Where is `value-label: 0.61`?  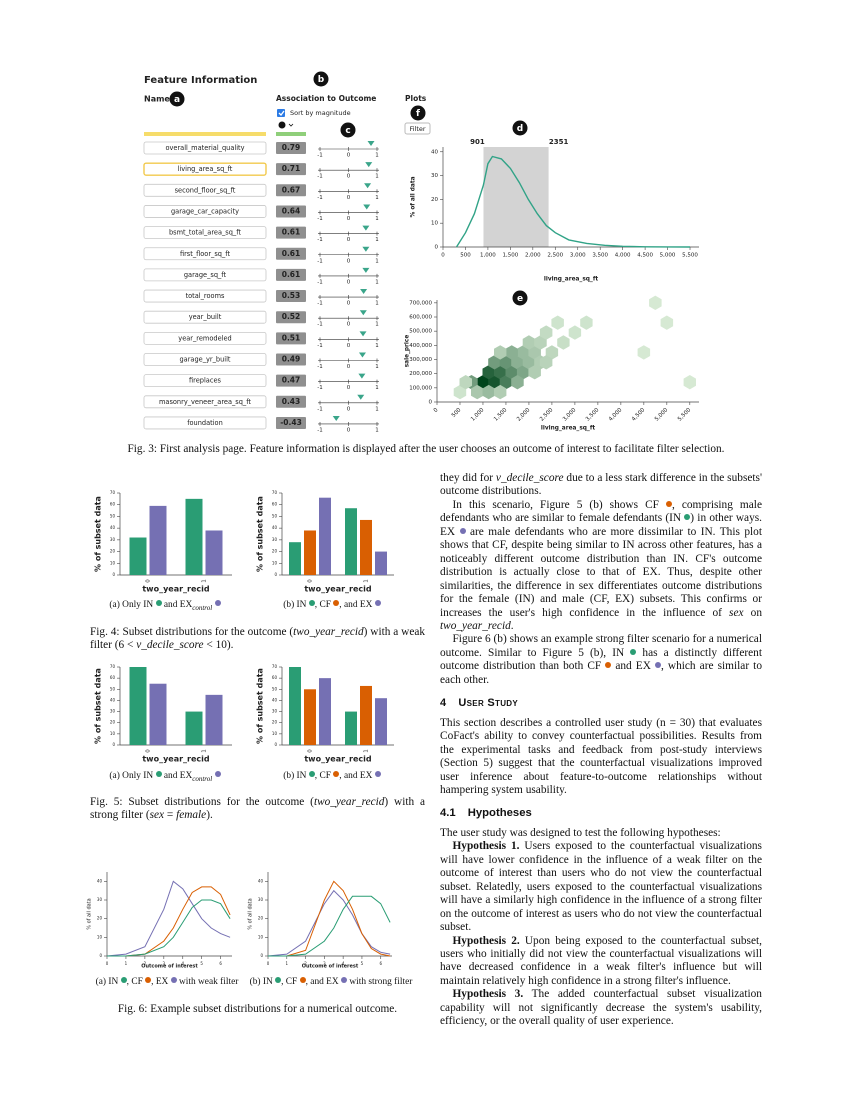
value-label: 0.61 is located at coordinates (291, 232).